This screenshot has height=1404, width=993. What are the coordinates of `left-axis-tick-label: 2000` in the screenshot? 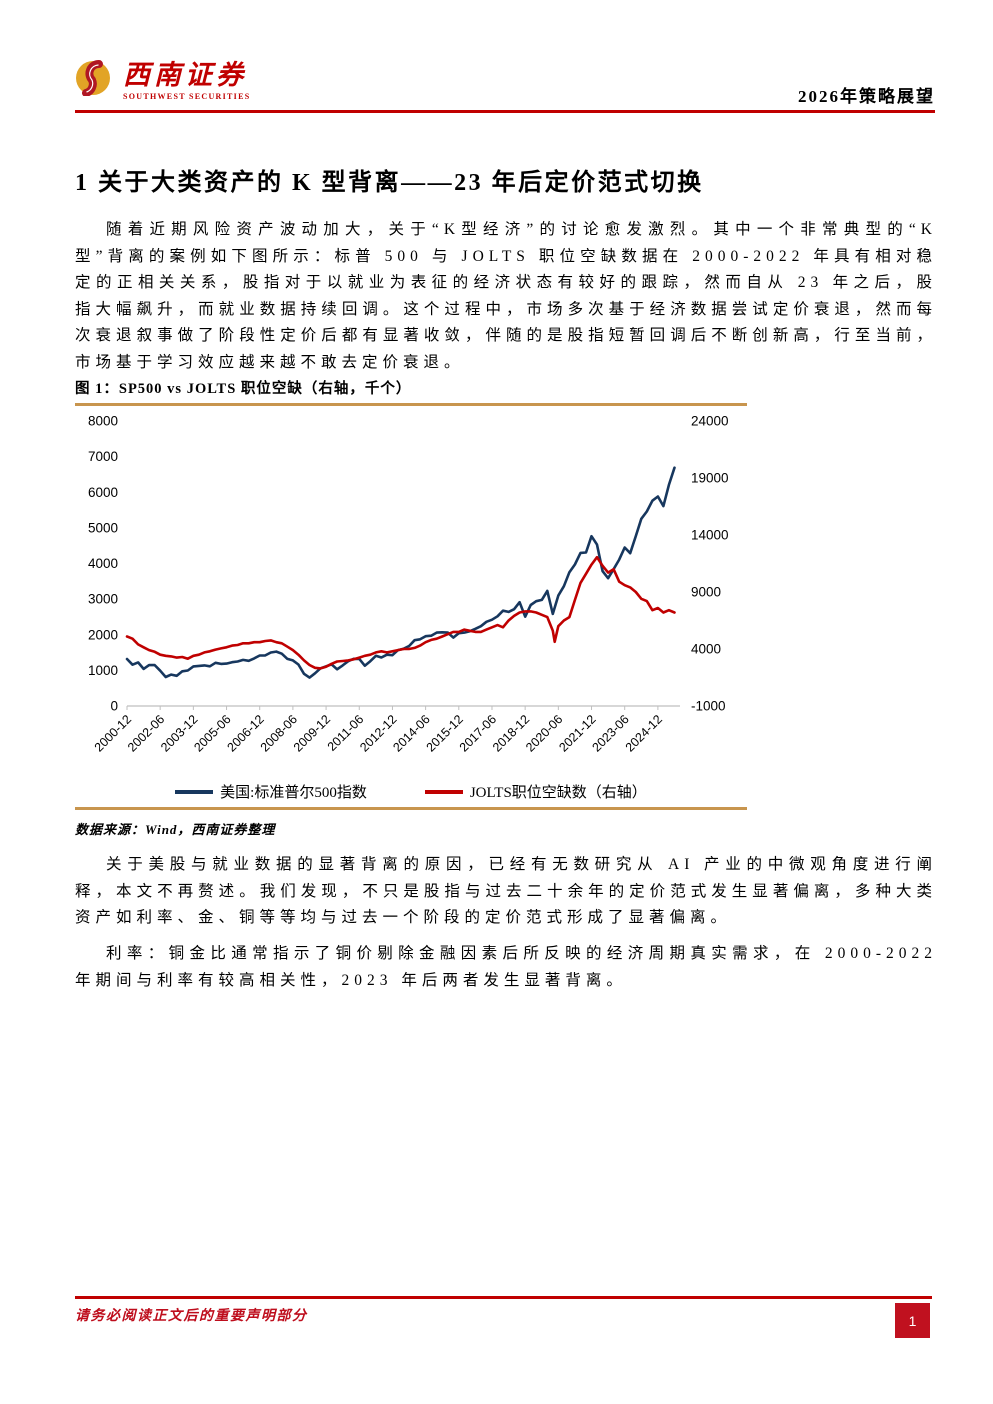 It's located at (103, 634).